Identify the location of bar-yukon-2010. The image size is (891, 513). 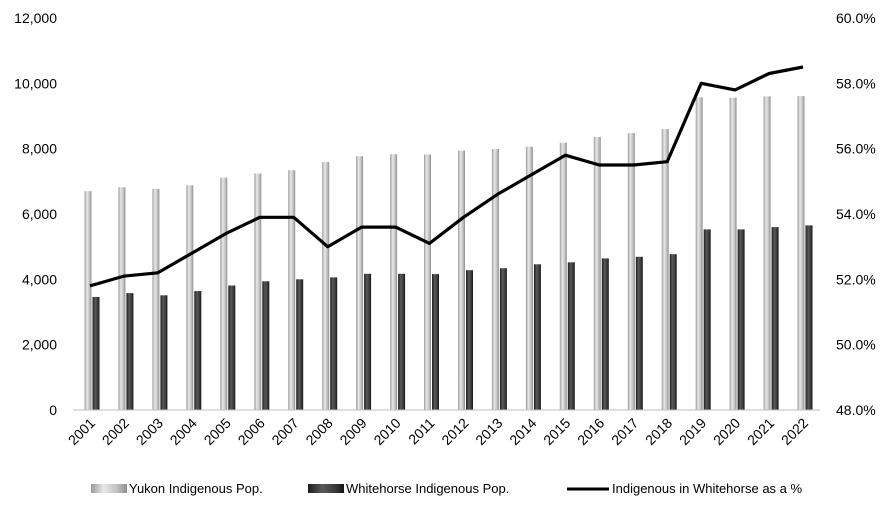
(394, 282).